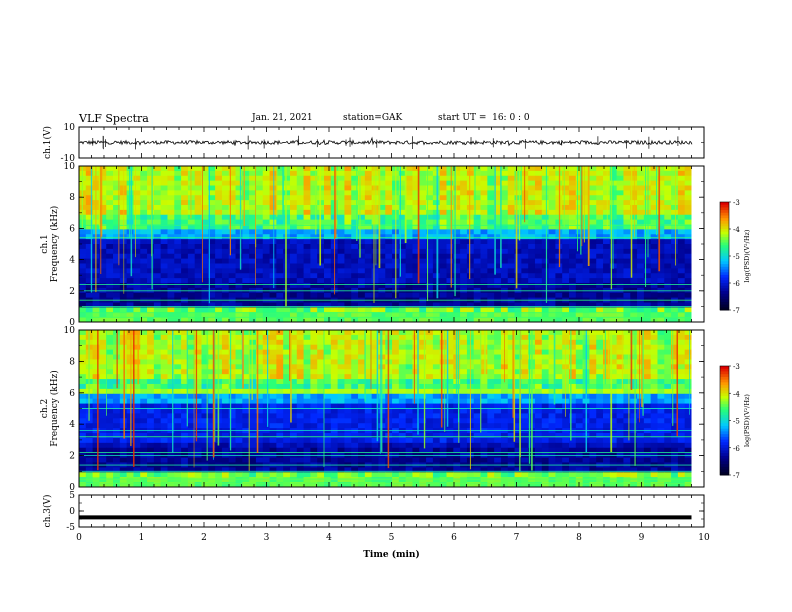  Describe the element at coordinates (54, 244) in the screenshot. I see `ch1-spectrogram-ylabel-frequency: Frequency (kHz)` at that location.